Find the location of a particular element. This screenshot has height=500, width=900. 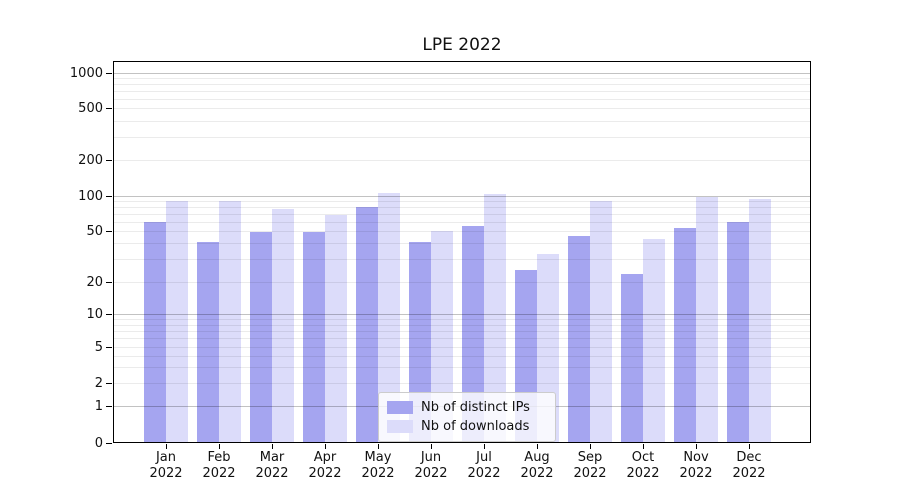

y-tick-label: 5 is located at coordinates (98, 347).